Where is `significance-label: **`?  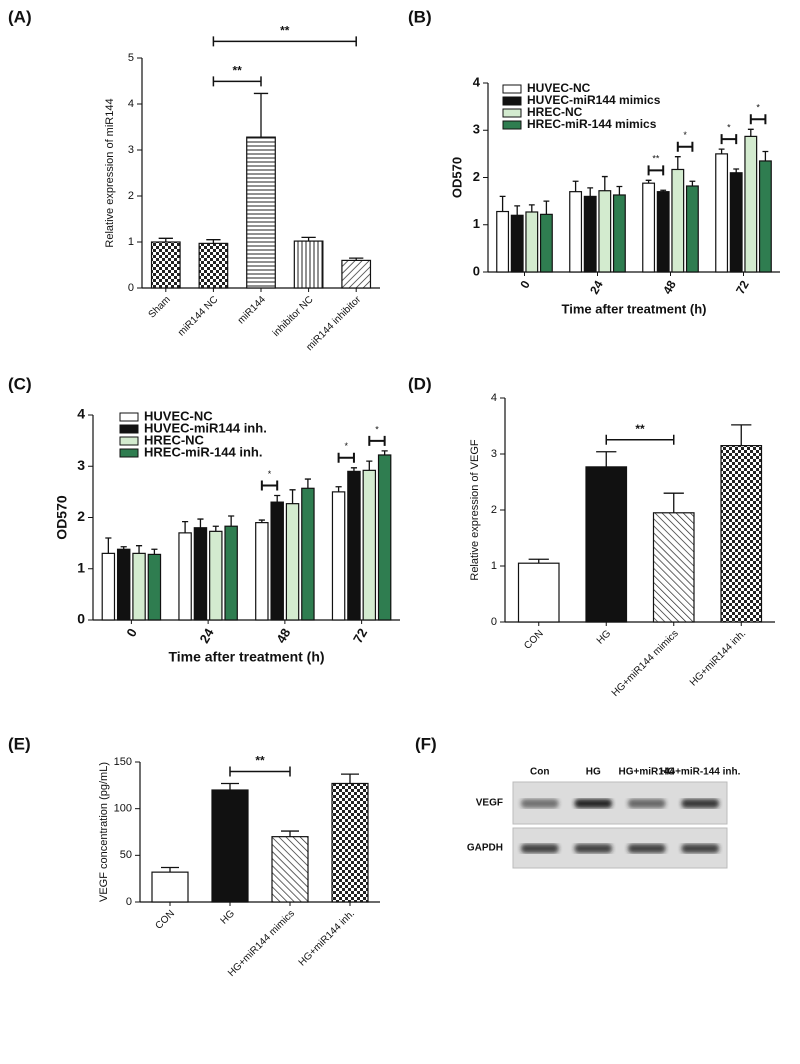 significance-label: ** is located at coordinates (656, 159).